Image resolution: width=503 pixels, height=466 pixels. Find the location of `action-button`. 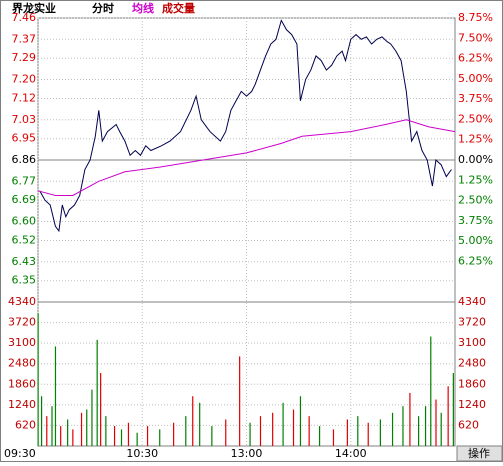

action-button is located at coordinates (479, 453).